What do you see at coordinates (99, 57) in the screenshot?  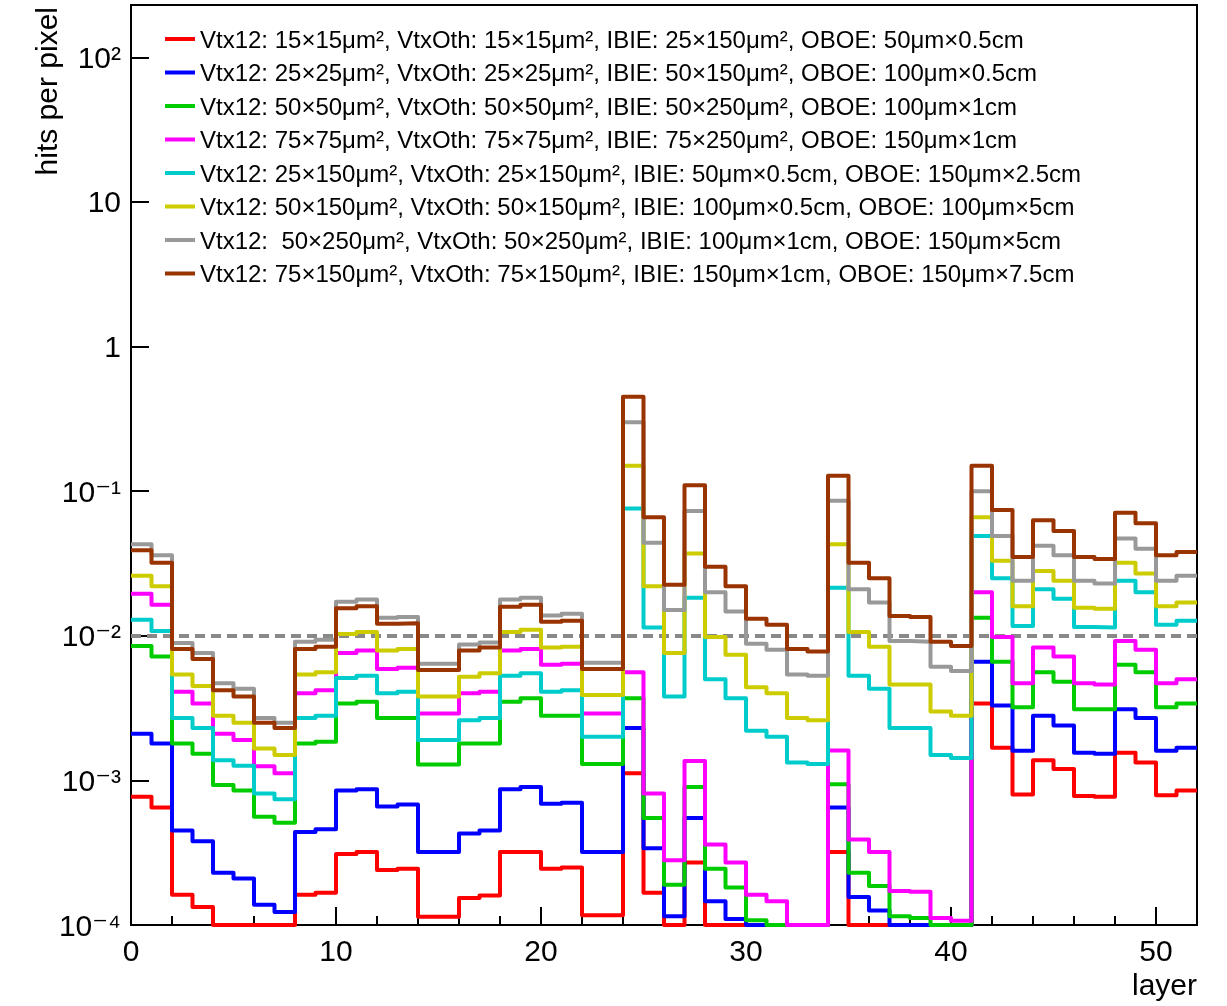 I see `y-tick-label: 10²` at bounding box center [99, 57].